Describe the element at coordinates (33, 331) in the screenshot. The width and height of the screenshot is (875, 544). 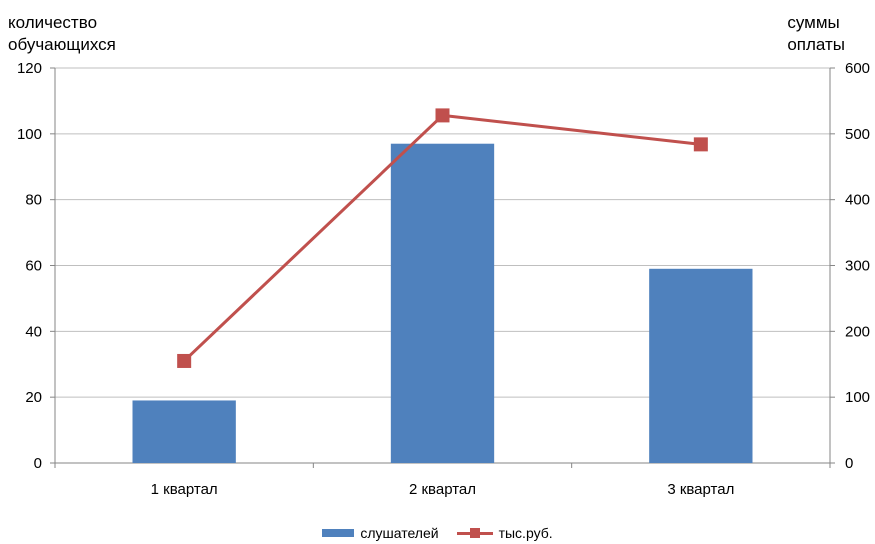
I see `y-left-tick-label: 40` at that location.